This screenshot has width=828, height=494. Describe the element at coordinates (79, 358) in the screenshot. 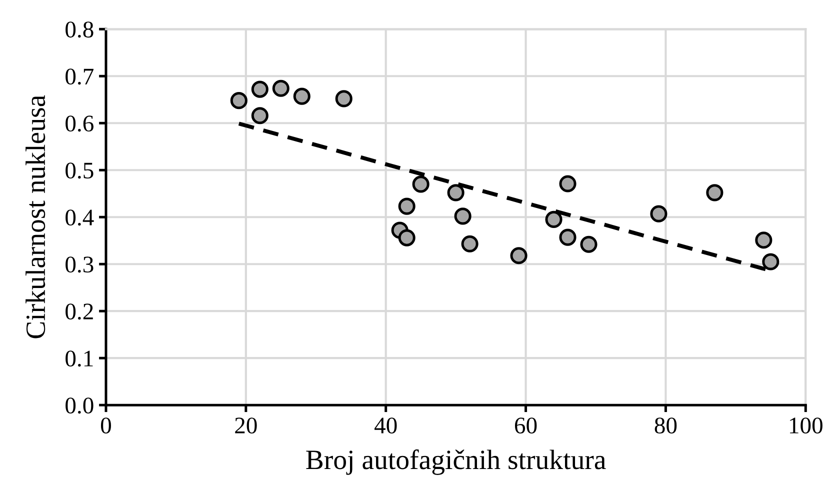

I see `y-tick-label: 0.1` at that location.